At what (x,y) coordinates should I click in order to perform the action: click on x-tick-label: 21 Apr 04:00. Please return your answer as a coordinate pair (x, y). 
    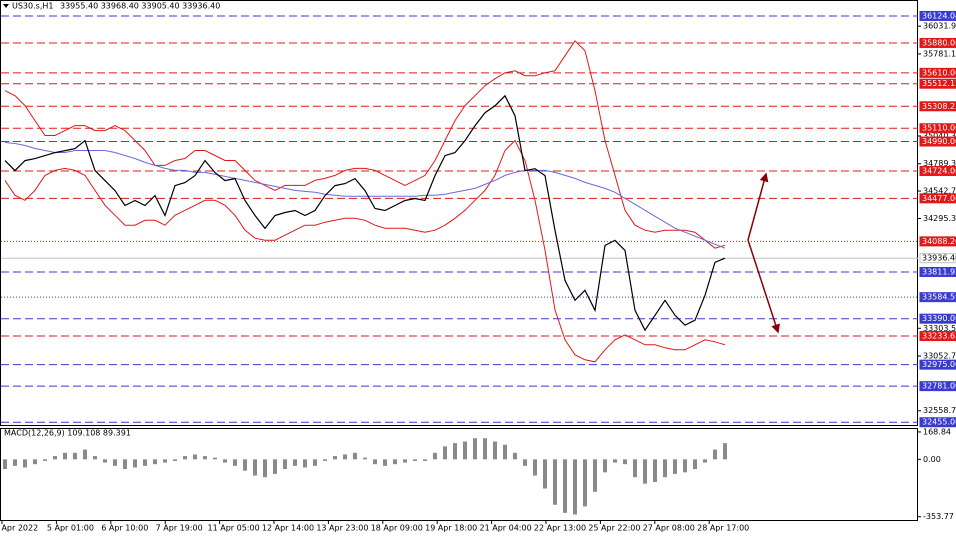
    Looking at the image, I should click on (506, 528).